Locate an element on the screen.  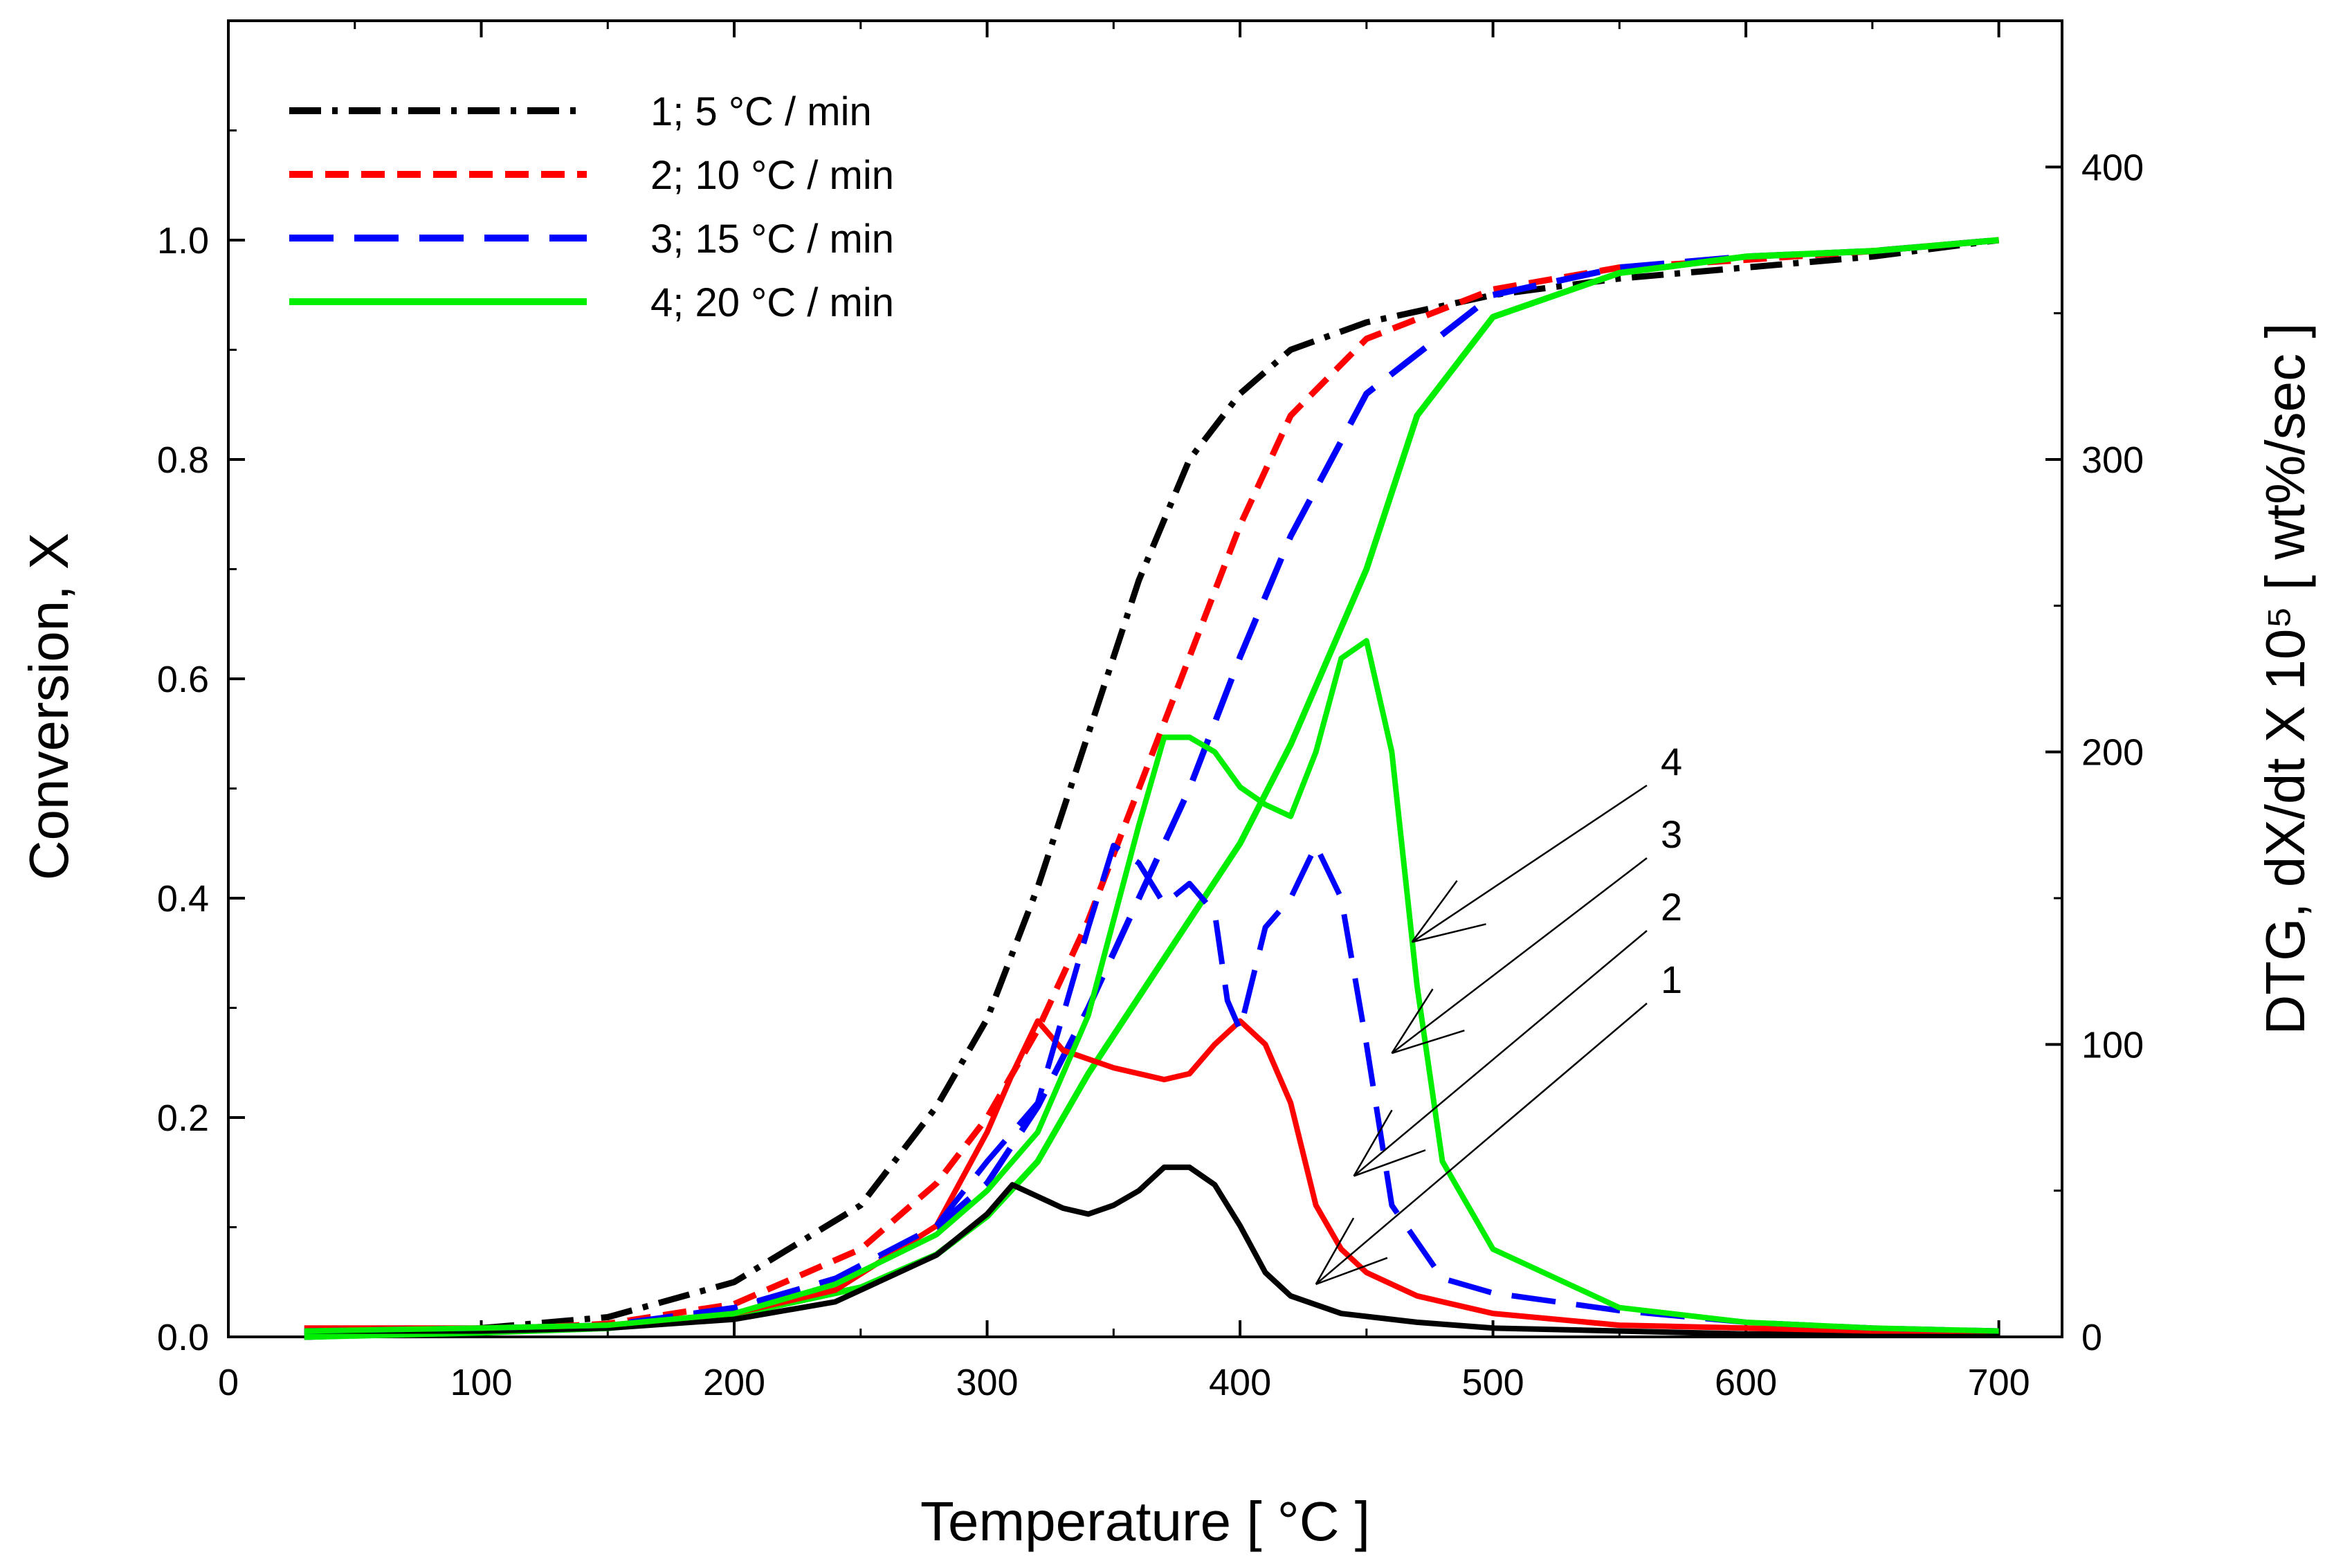
y2-axis-title: DTG, dX/dt X 10⁵ [ wt%/sec ] is located at coordinates (2285, 678).